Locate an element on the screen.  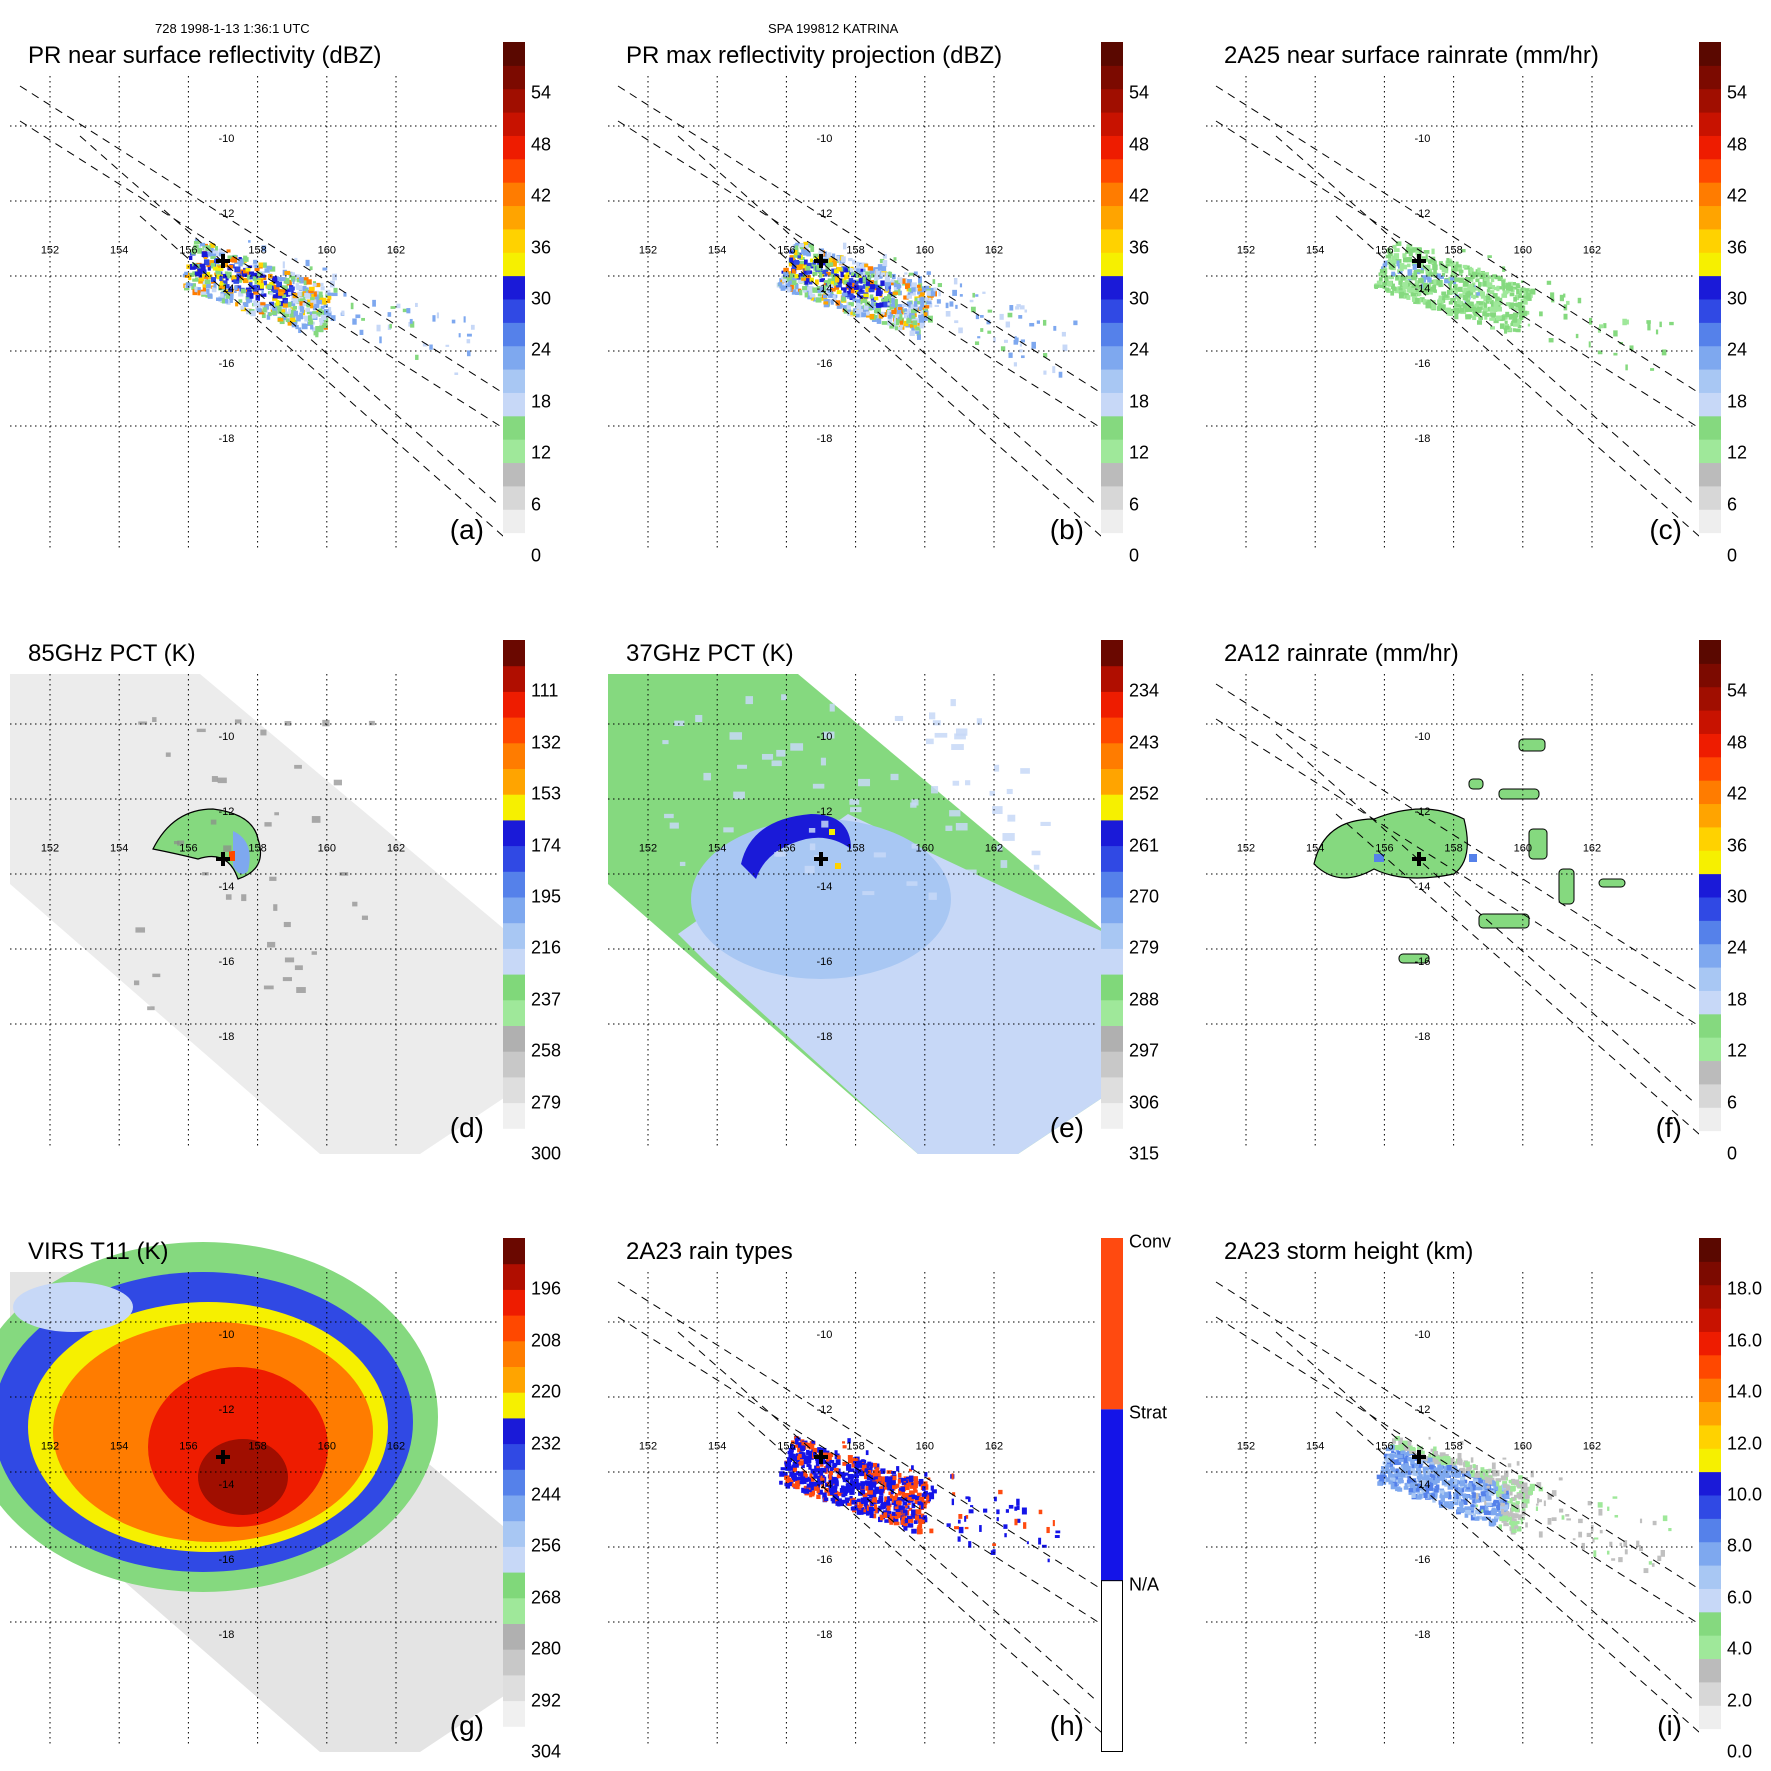
colorbar-tick-label: 174 is located at coordinates (546, 845).